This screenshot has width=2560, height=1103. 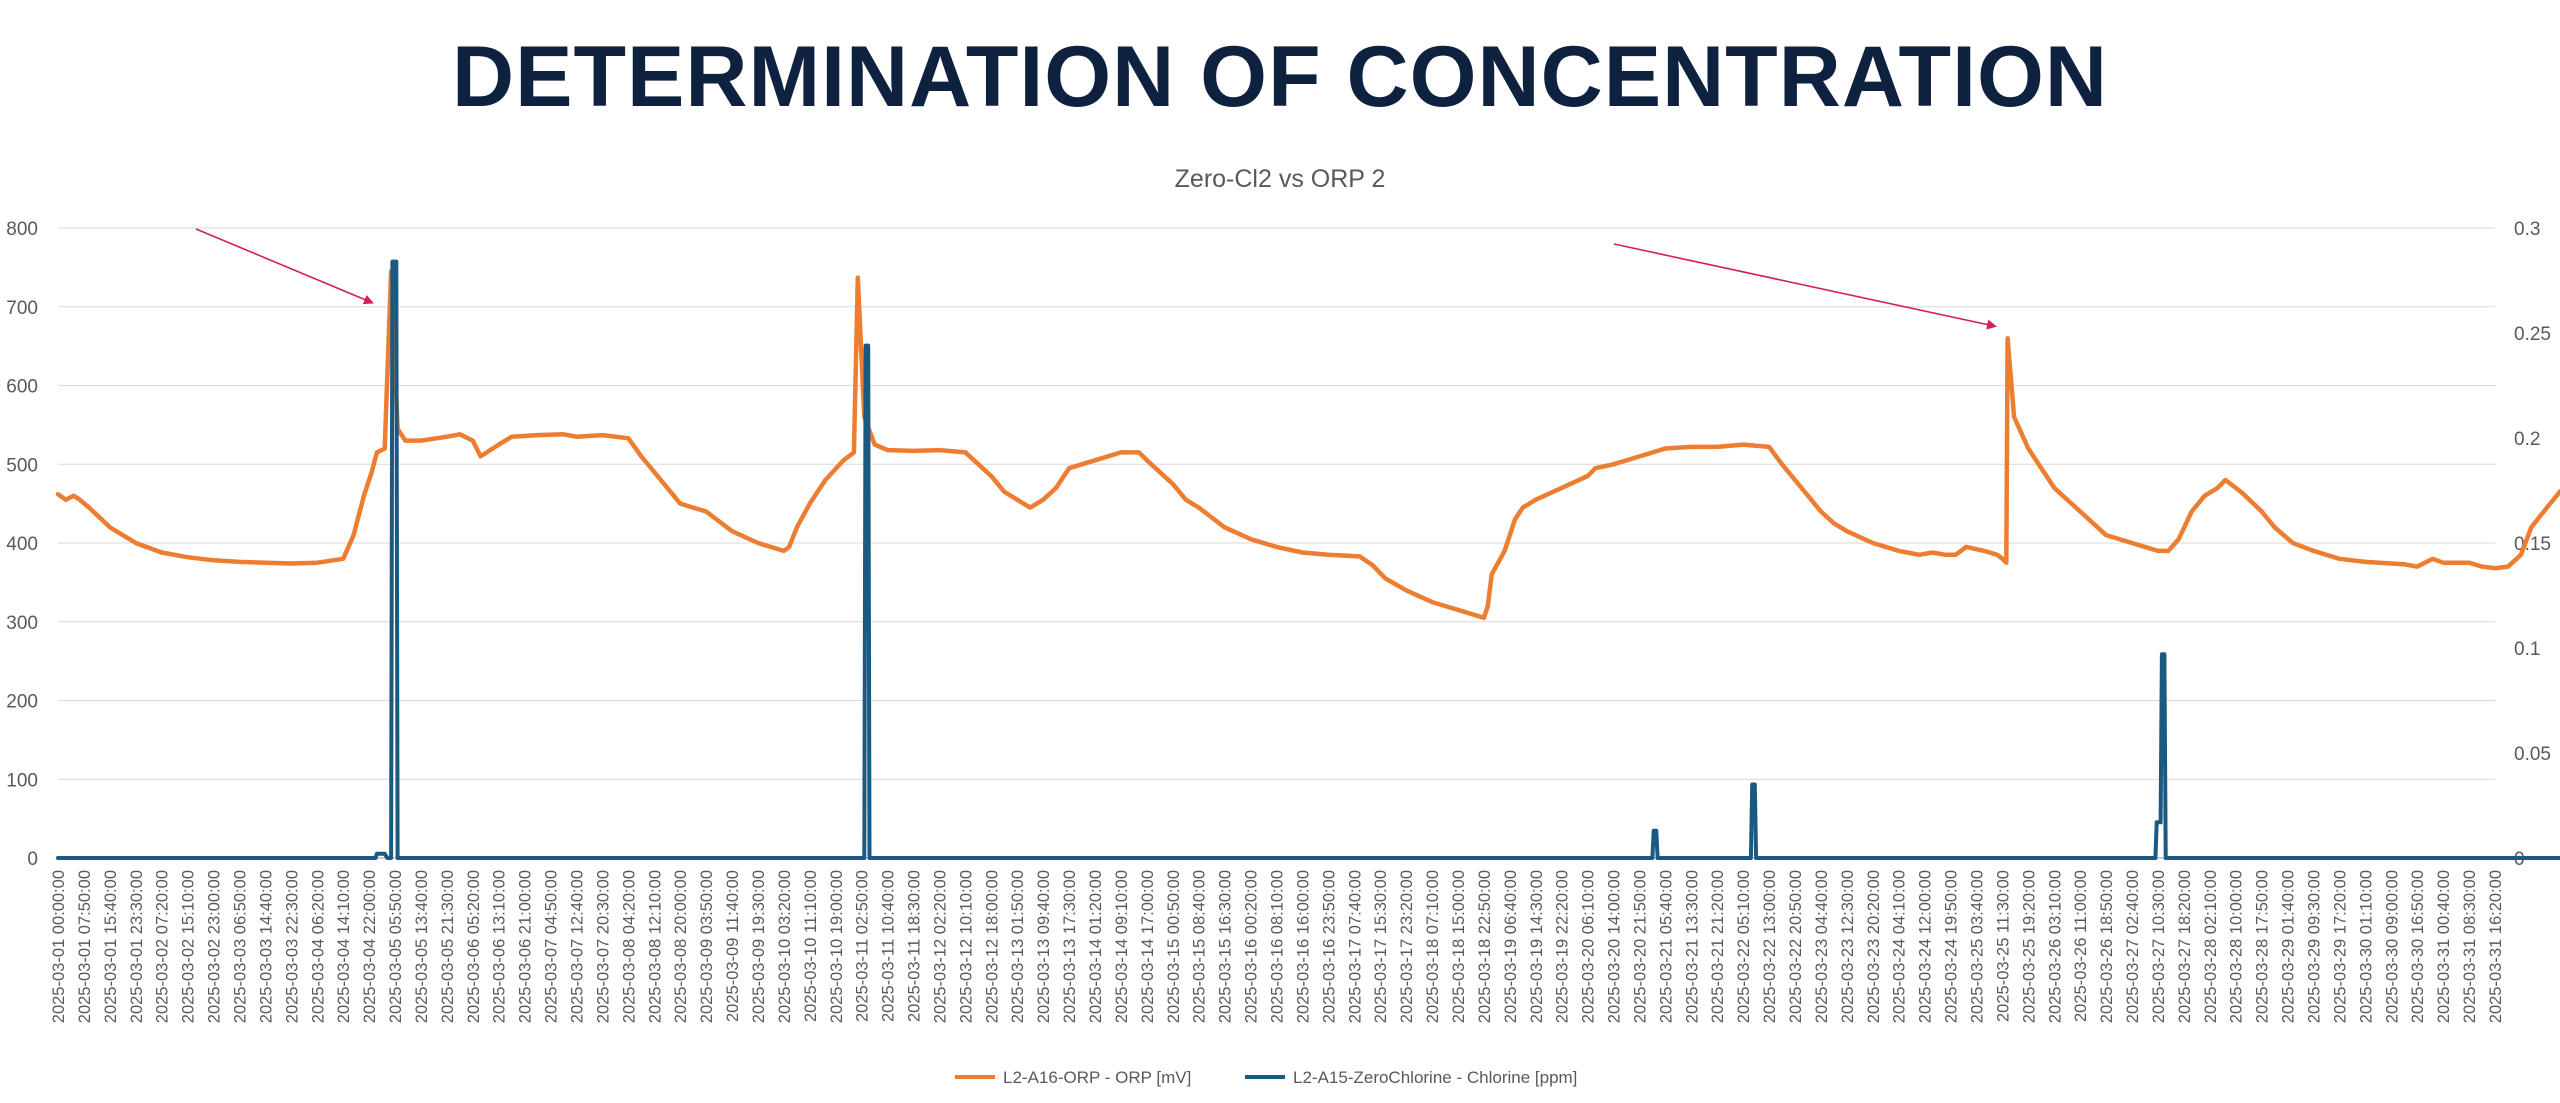 What do you see at coordinates (2055, 946) in the screenshot?
I see `x-axis-tick-label: 2025-03-26 03:10:00` at bounding box center [2055, 946].